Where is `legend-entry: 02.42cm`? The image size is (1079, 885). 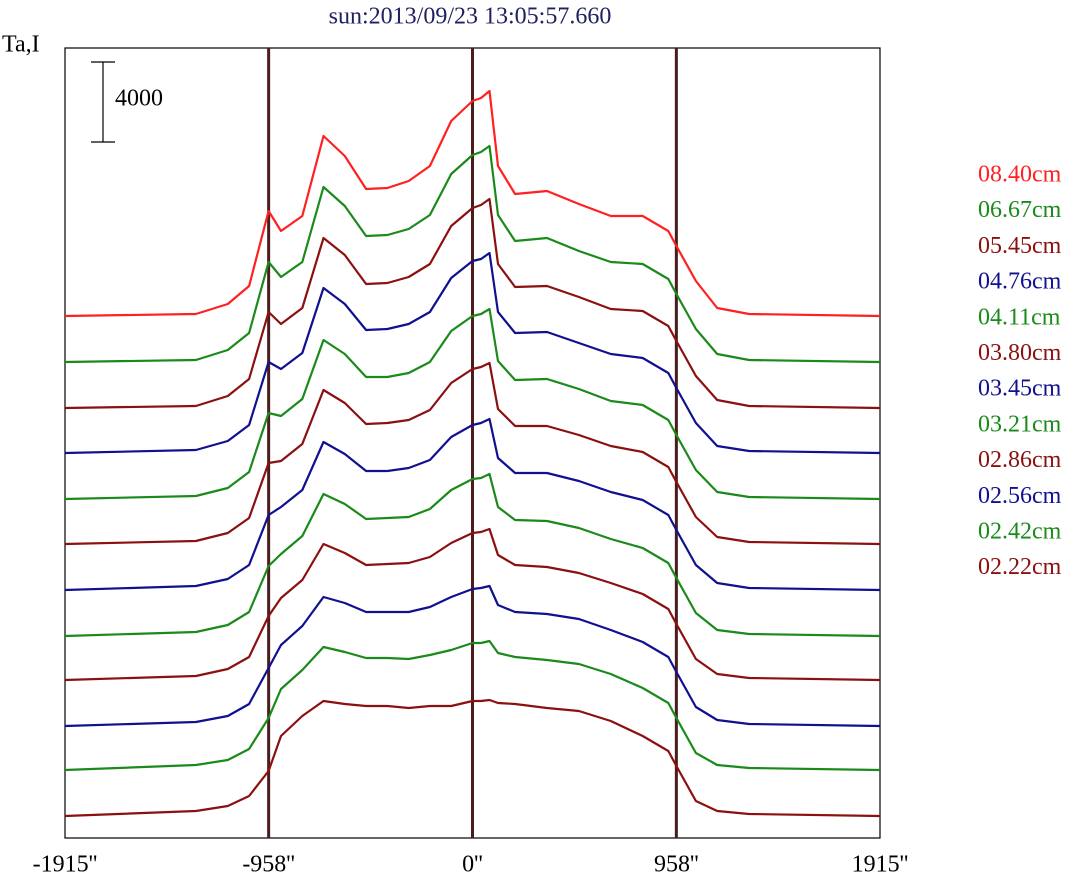
legend-entry: 02.42cm is located at coordinates (1020, 532).